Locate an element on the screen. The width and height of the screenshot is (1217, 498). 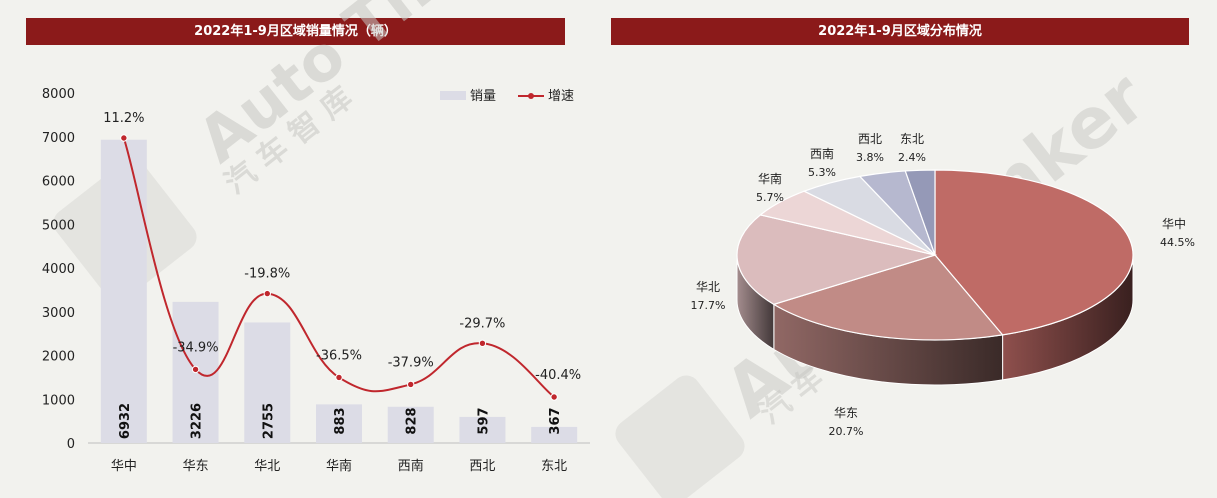
pie-percent-label: 3.8% is located at coordinates (870, 157).